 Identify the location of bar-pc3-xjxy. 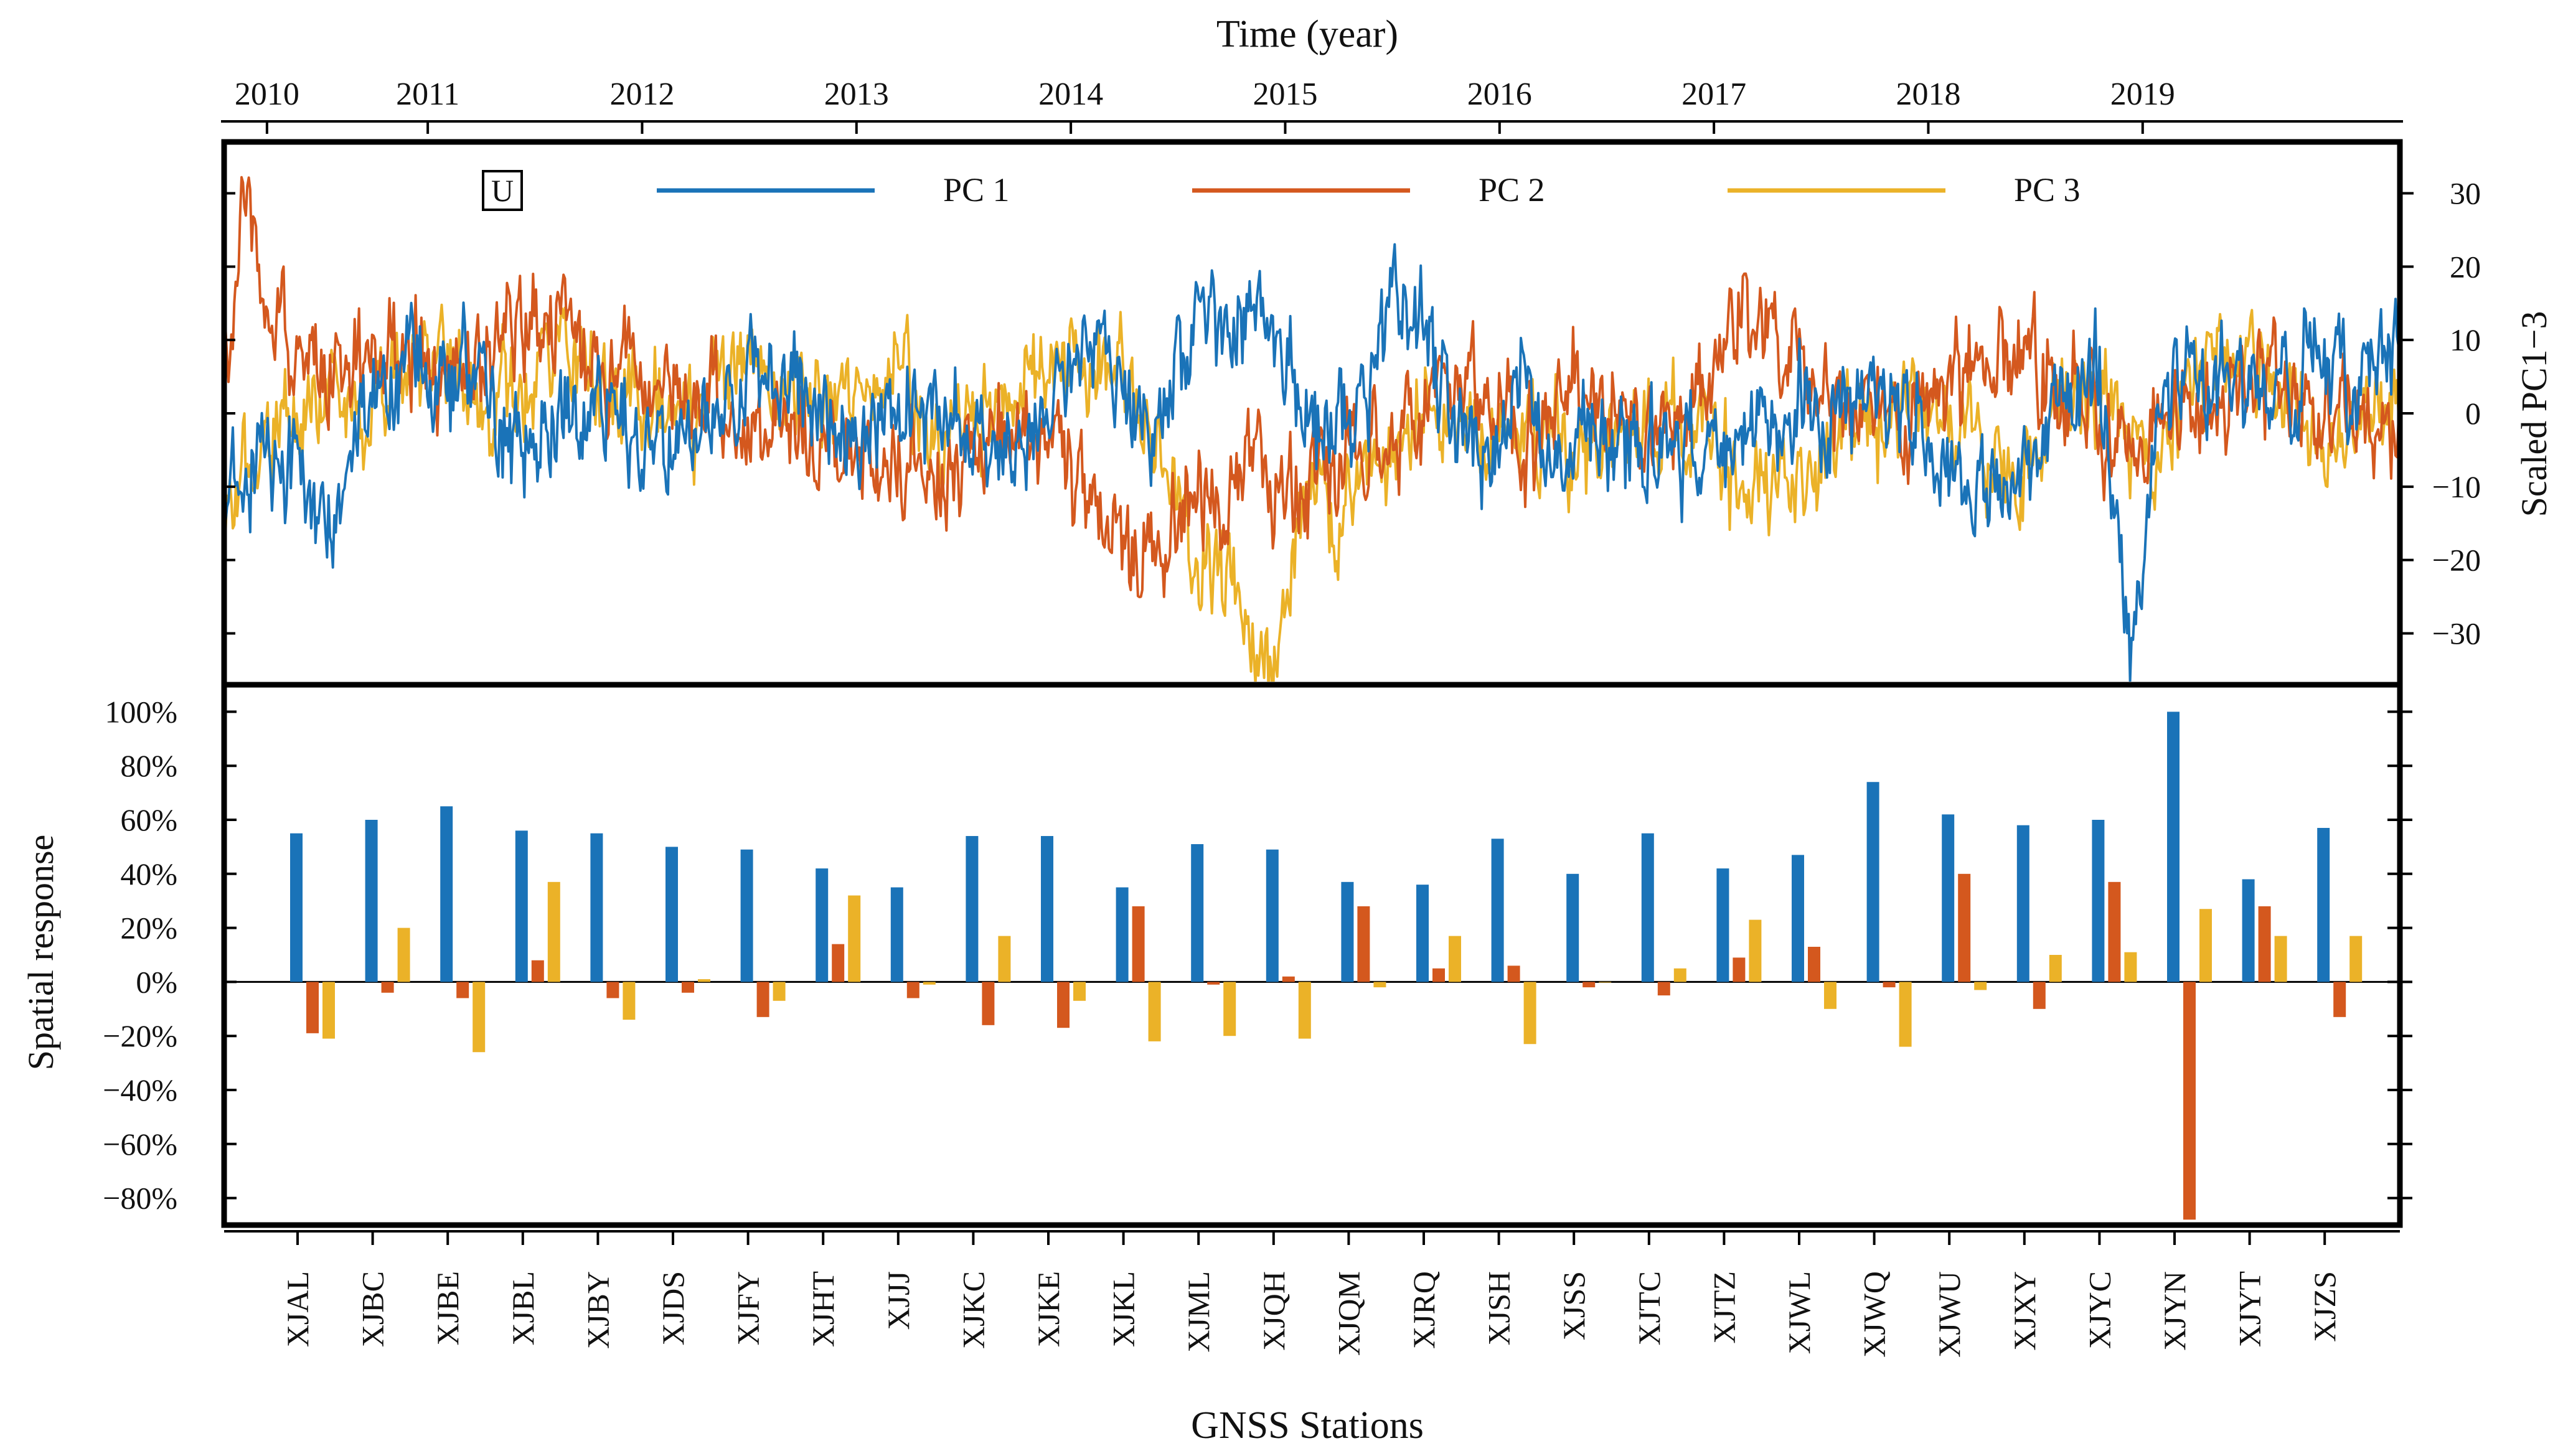
(2055, 968).